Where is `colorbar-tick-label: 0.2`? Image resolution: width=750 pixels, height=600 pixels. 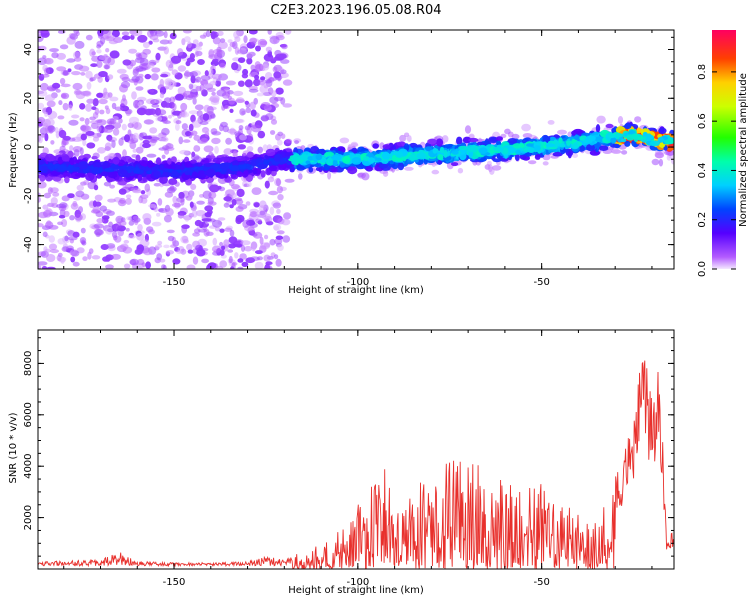
colorbar-tick-label: 0.2 is located at coordinates (702, 220).